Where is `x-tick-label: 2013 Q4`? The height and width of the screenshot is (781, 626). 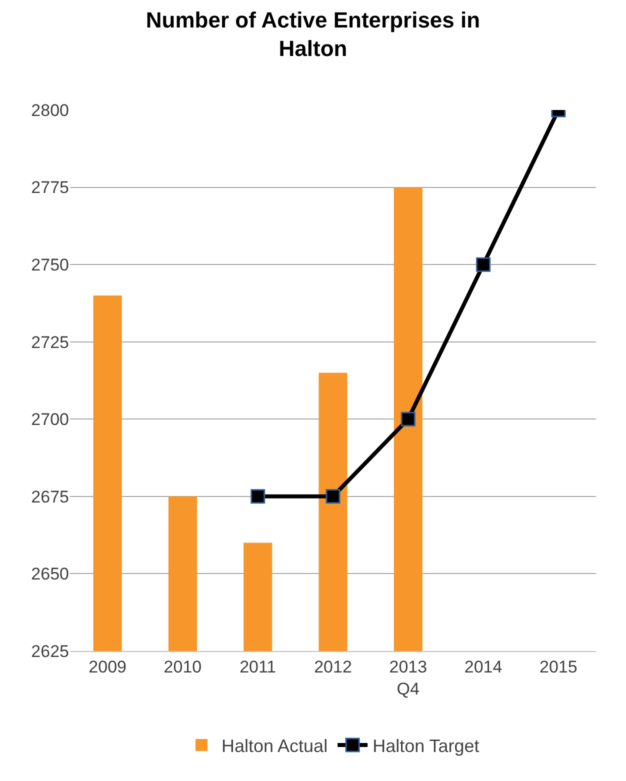 x-tick-label: 2013 Q4 is located at coordinates (408, 677).